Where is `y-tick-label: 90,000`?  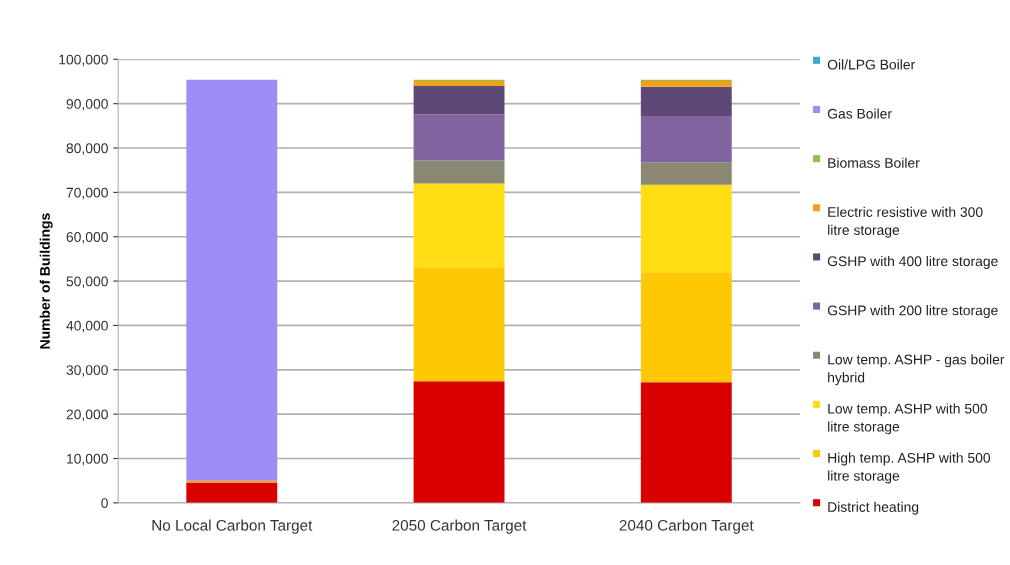 y-tick-label: 90,000 is located at coordinates (87, 105).